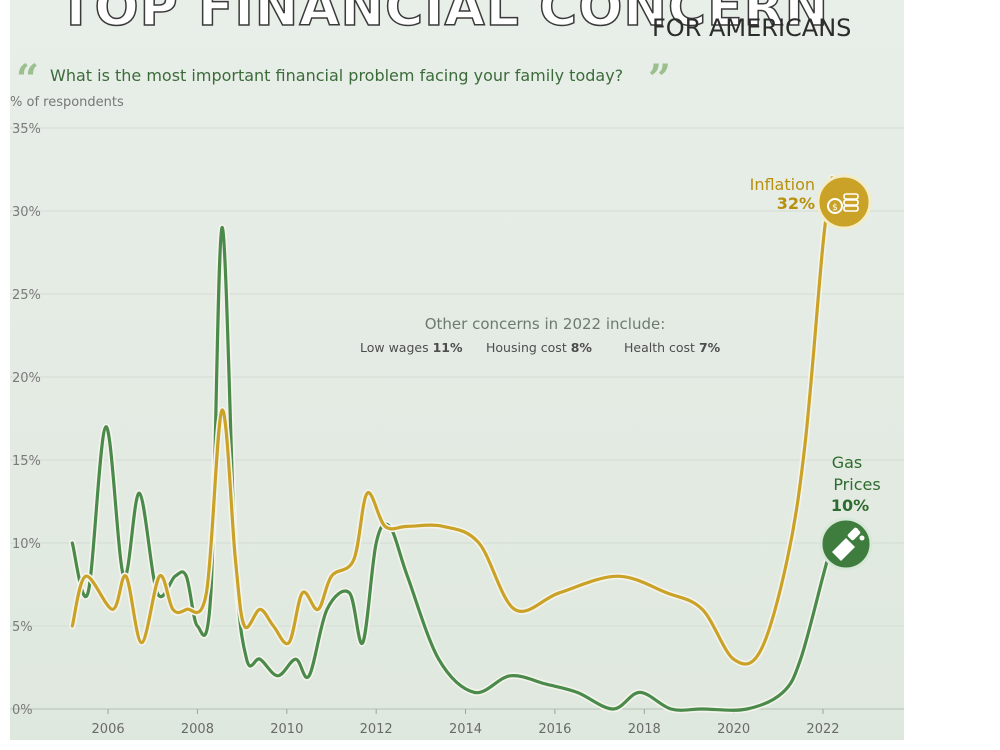 This screenshot has width=1000, height=750. Describe the element at coordinates (108, 729) in the screenshot. I see `x-tick-label: 2006` at that location.